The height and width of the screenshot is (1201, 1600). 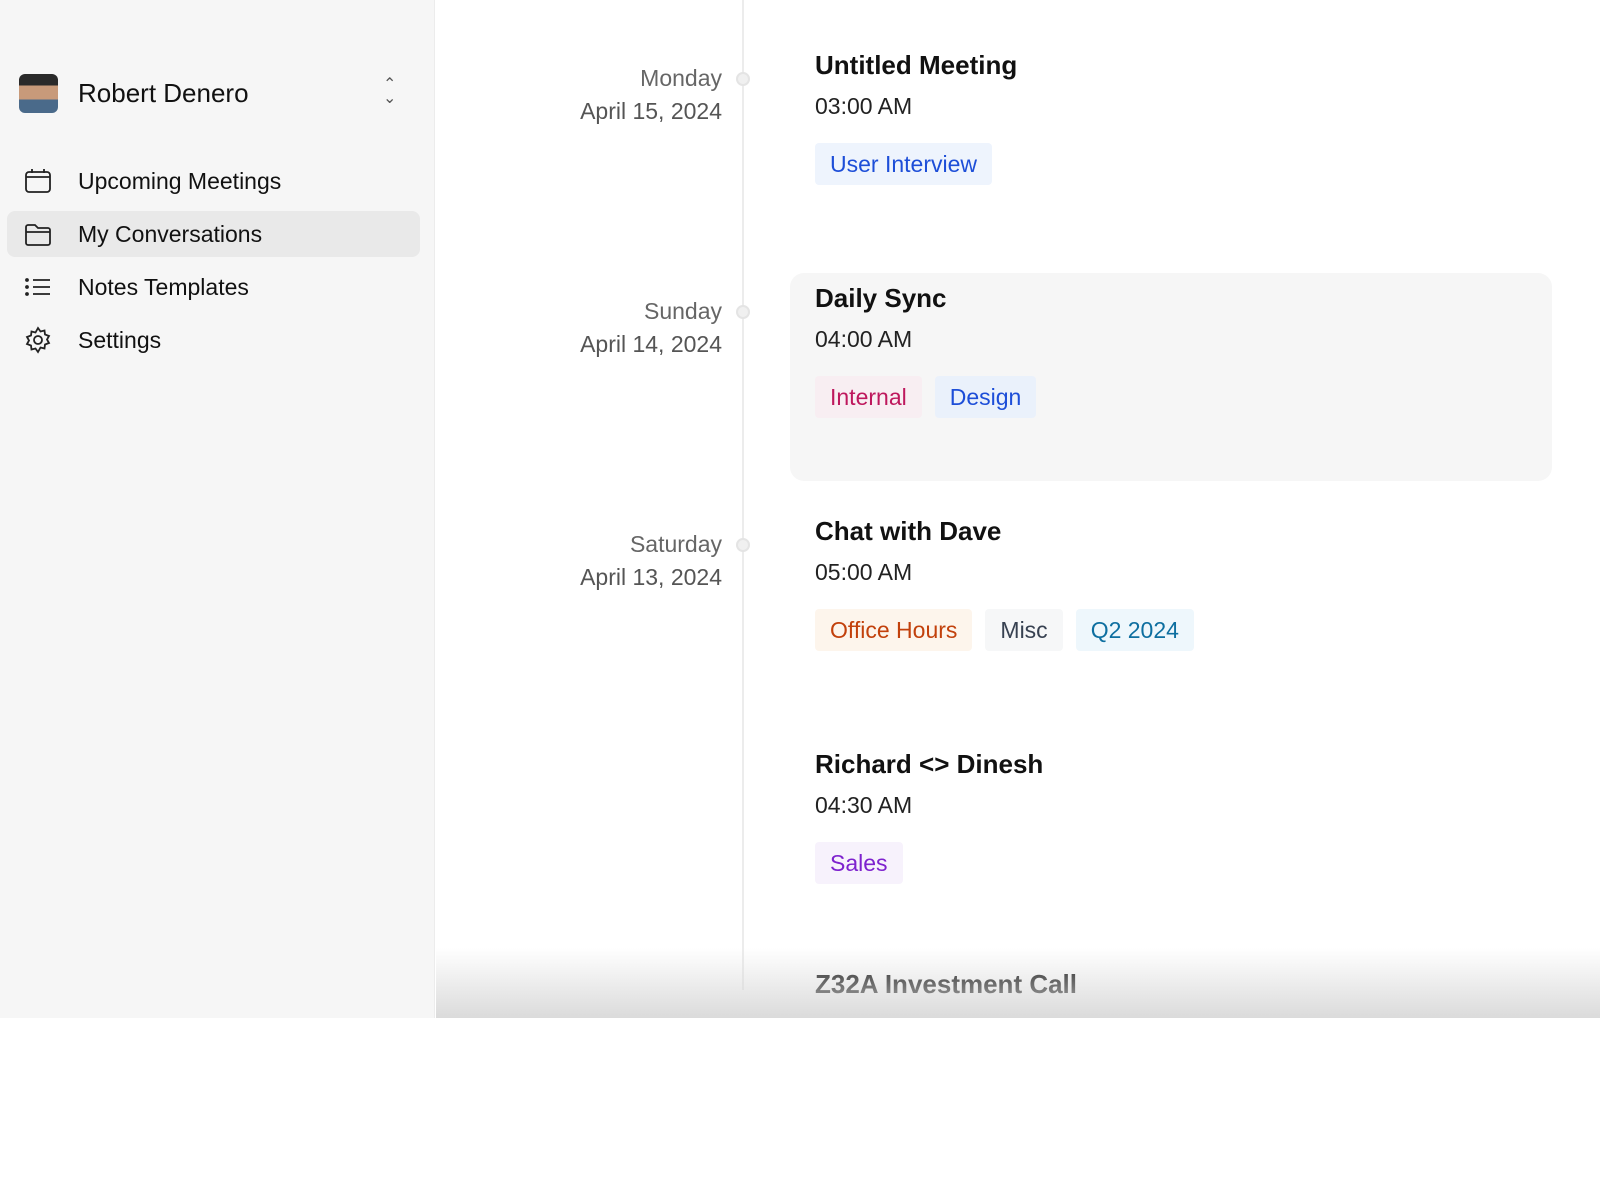 I want to click on sidebar-item-upcoming-meetings: Upcoming Meetings, so click(x=213, y=181).